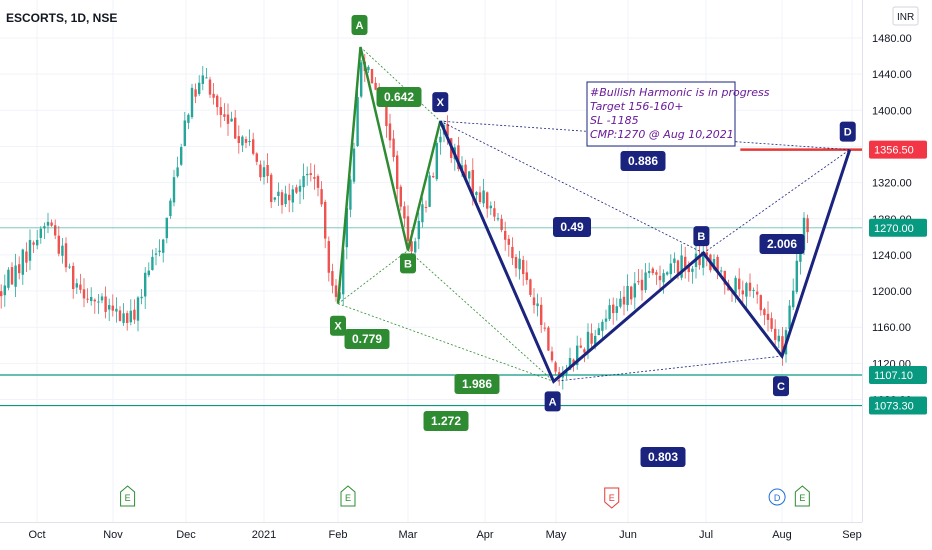 The width and height of the screenshot is (932, 550). Describe the element at coordinates (892, 184) in the screenshot. I see `y-tick-label: 1320.00` at that location.